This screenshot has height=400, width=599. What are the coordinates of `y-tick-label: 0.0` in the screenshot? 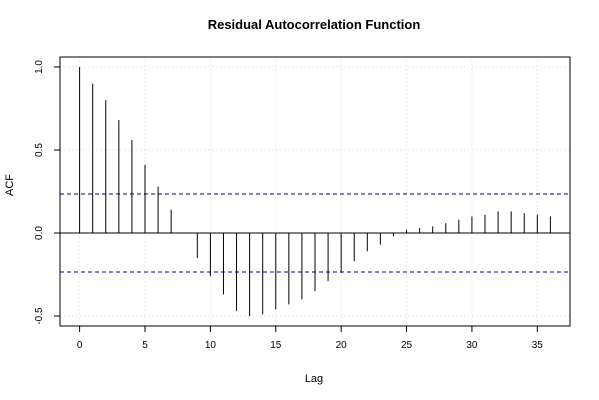 It's located at (39, 233).